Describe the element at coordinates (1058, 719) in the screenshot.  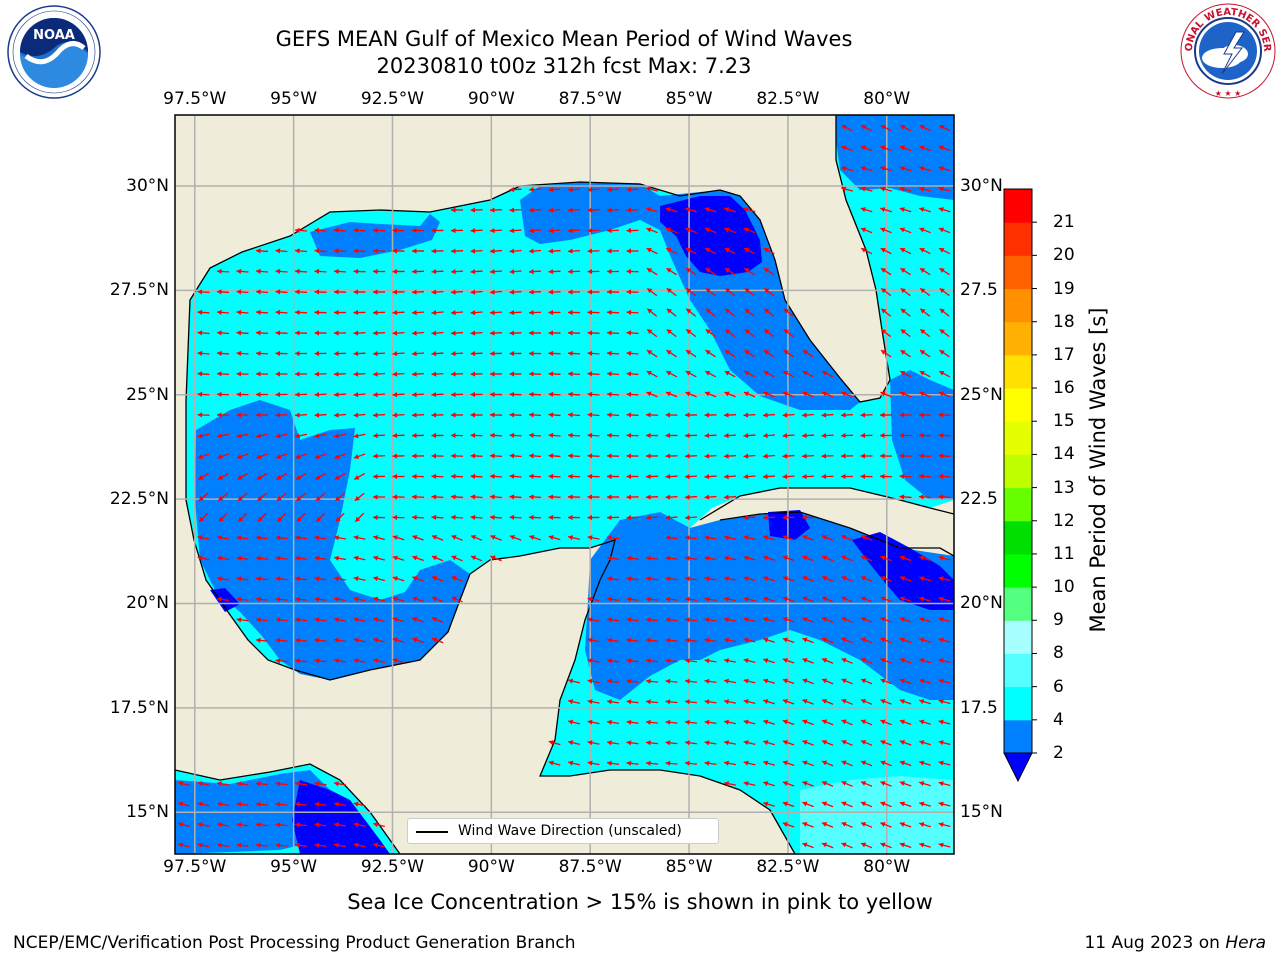
I see `colorbar-tick-label: 4` at that location.